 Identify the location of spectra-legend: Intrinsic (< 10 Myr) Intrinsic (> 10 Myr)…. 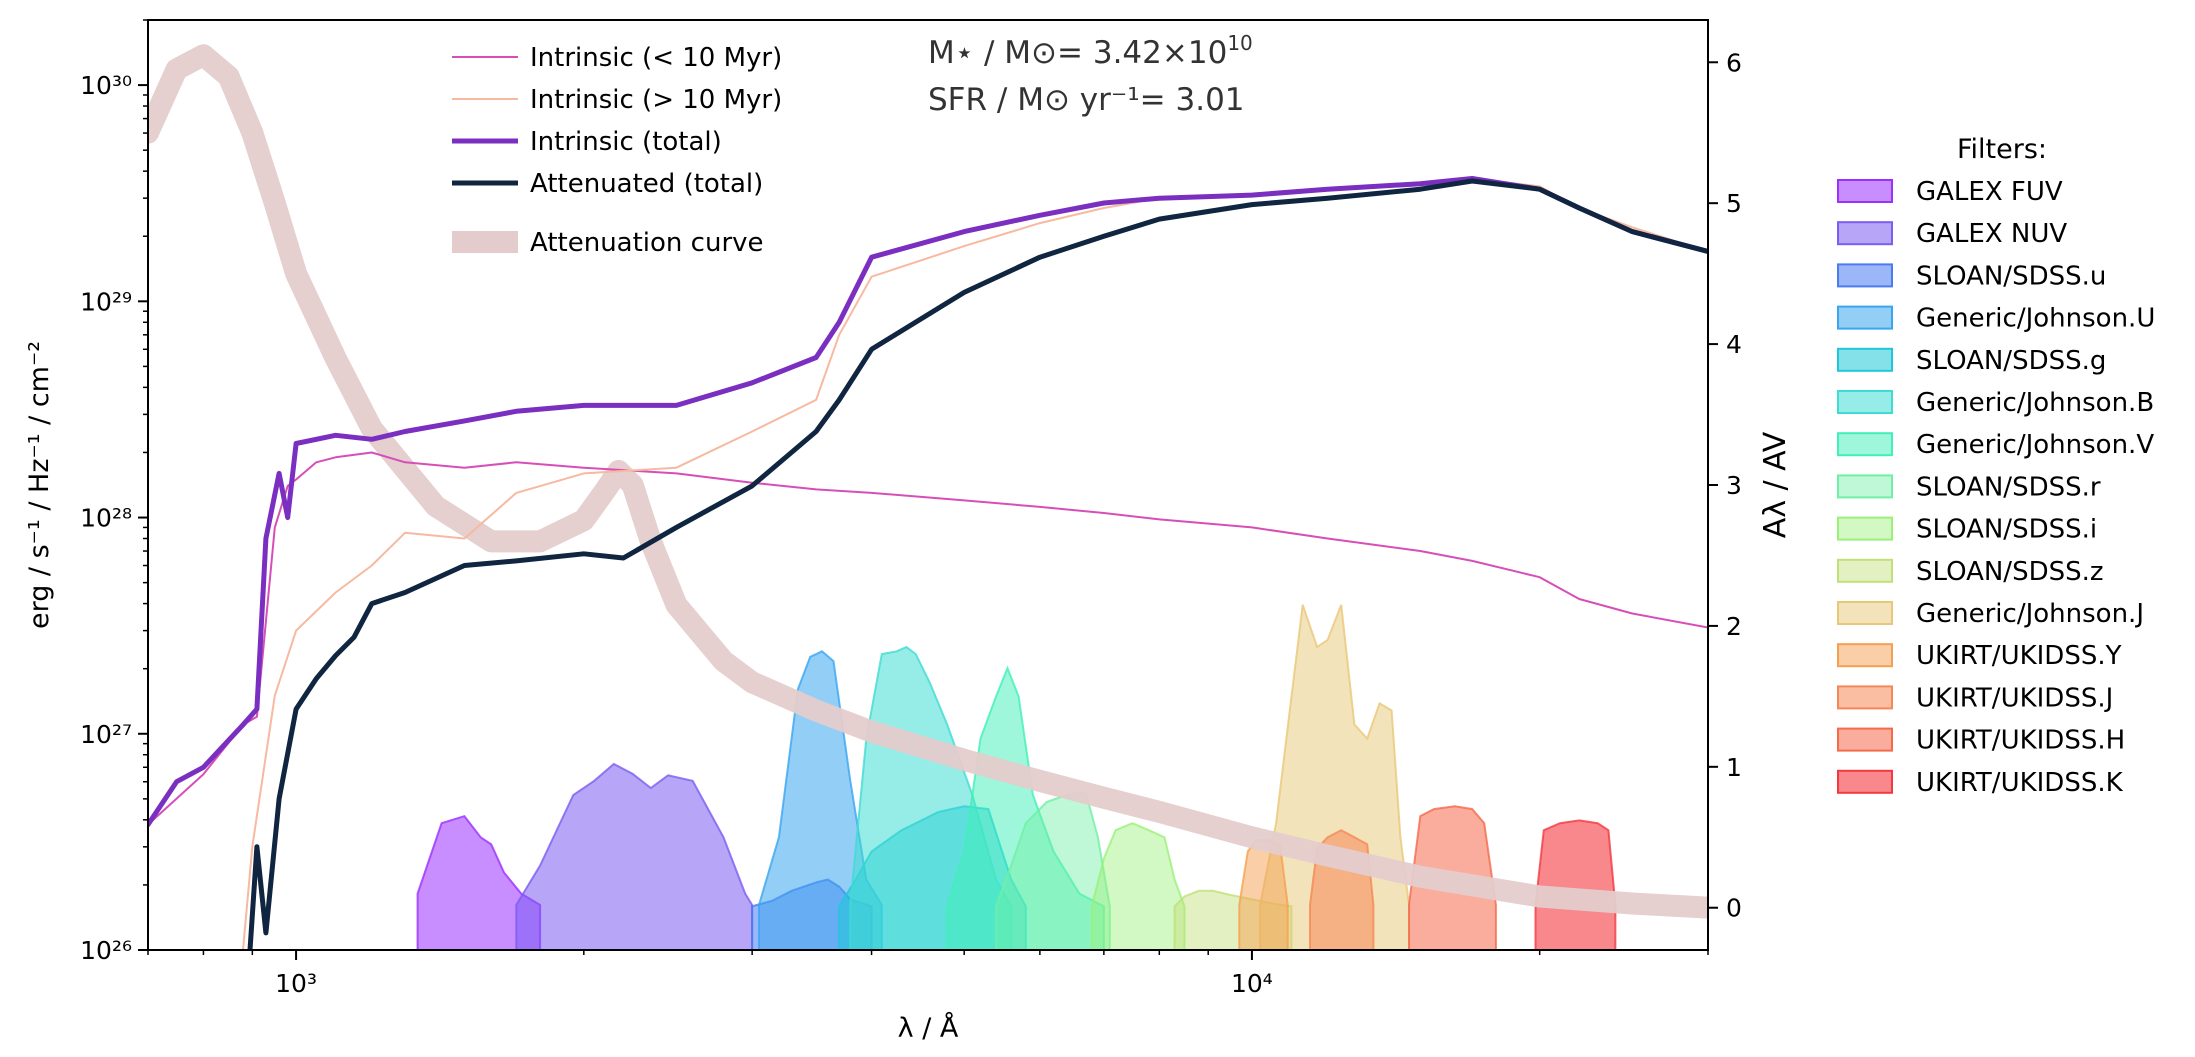
(617, 150).